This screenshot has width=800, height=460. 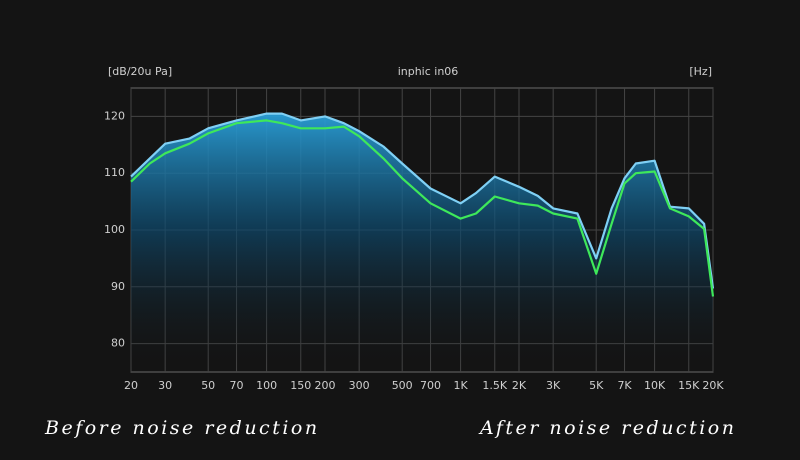 I want to click on y-tick-label: 80, so click(x=118, y=343).